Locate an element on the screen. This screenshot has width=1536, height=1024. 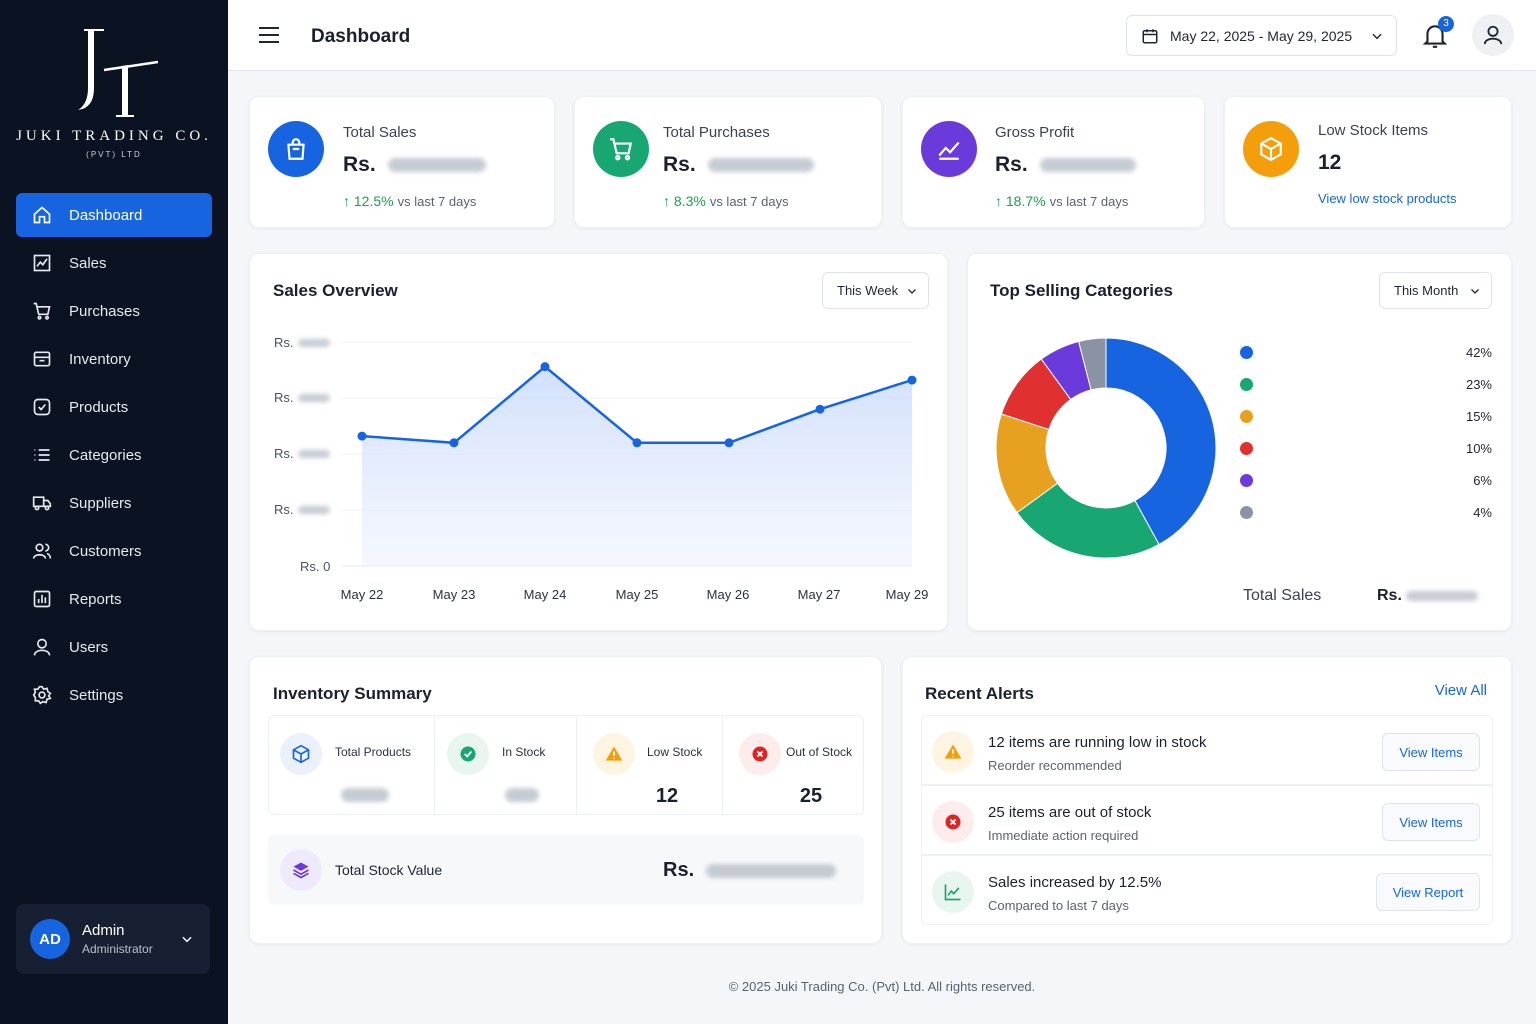
sidebar-item-label: Dashboard is located at coordinates (106, 215).